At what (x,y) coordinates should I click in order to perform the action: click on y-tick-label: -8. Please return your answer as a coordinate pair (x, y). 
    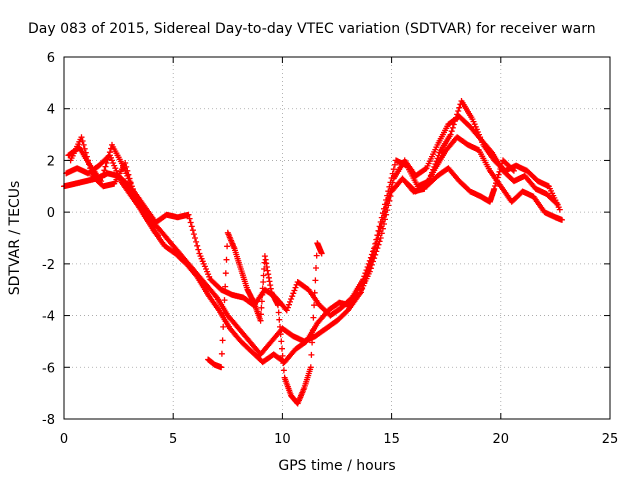
    Looking at the image, I should click on (48, 420).